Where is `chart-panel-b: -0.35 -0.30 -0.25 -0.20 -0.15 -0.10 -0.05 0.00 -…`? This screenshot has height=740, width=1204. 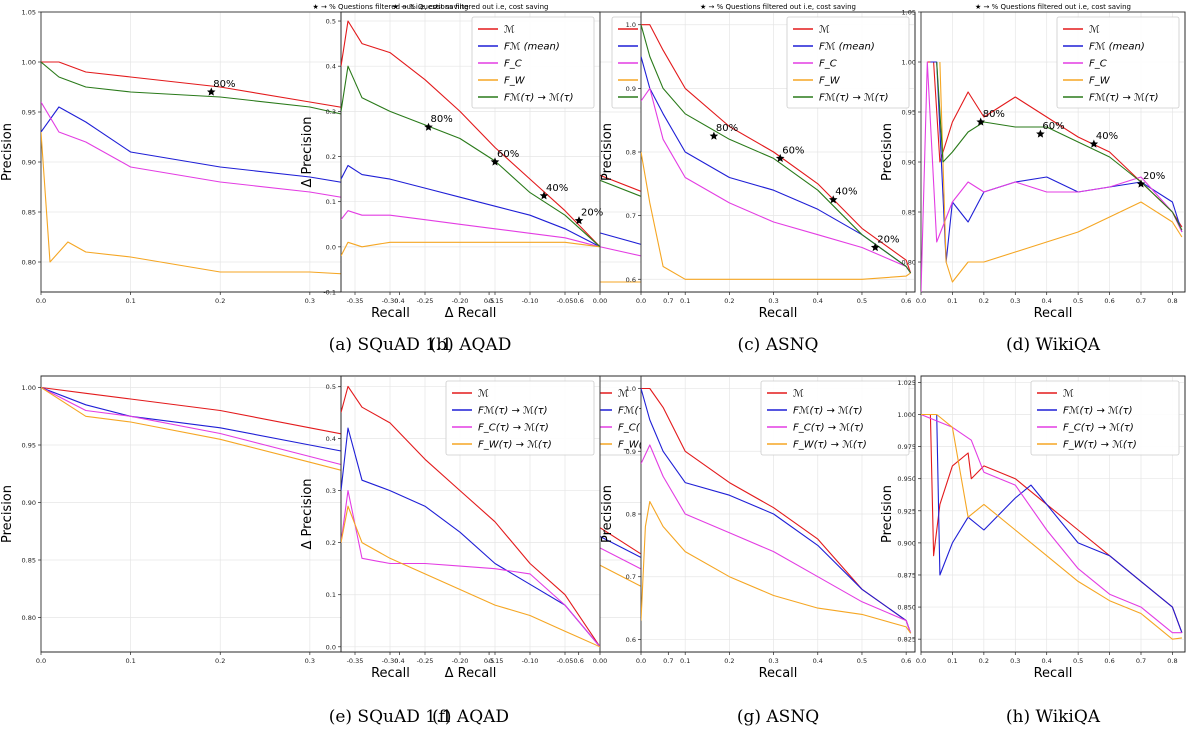
chart-panel-b: -0.35 -0.30 -0.25 -0.20 -0.15 -0.10 -0.05 0.00 -… is located at coordinates (453, 179).